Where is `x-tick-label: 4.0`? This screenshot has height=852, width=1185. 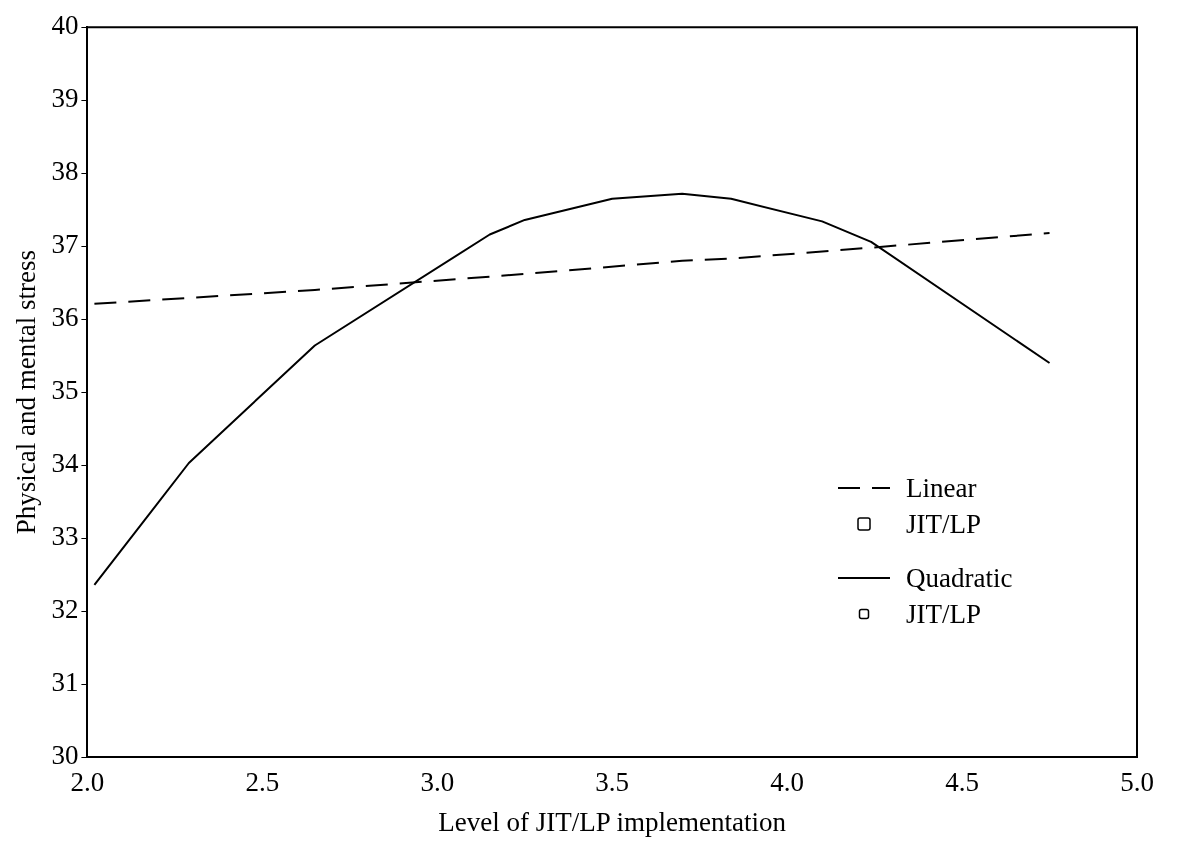
x-tick-label: 4.0 is located at coordinates (787, 782).